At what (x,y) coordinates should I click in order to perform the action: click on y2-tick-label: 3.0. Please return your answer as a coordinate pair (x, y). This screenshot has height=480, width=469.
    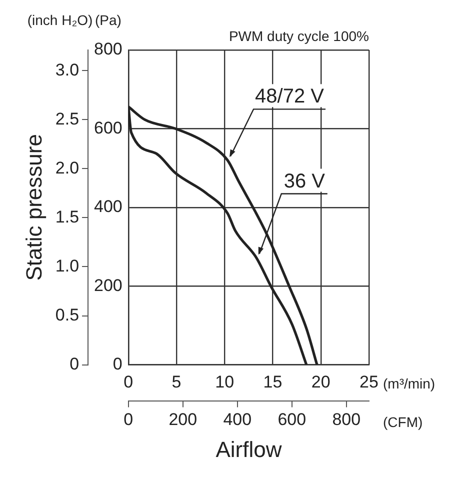
    Looking at the image, I should click on (67, 70).